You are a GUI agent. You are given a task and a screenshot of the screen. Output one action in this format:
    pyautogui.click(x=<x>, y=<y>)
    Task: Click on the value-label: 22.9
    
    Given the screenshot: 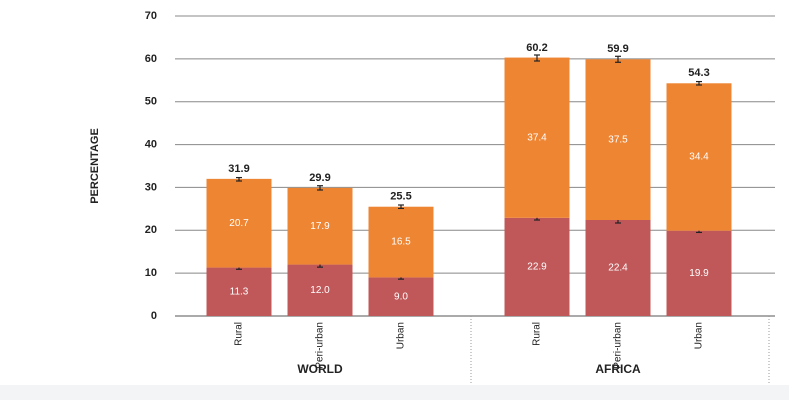 What is the action you would take?
    pyautogui.click(x=537, y=267)
    